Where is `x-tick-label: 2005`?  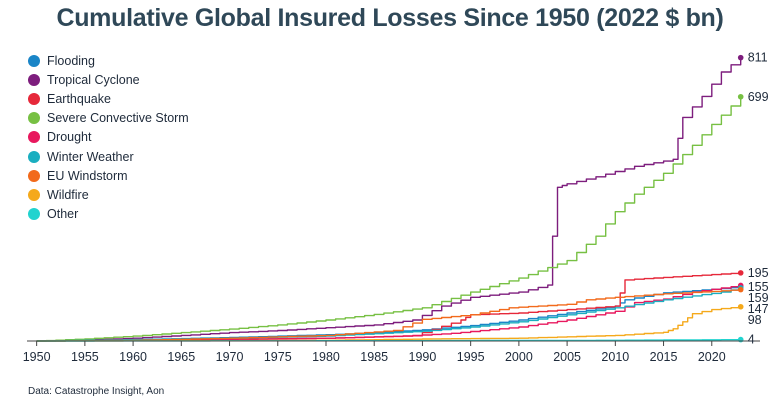
x-tick-label: 2005 is located at coordinates (567, 357).